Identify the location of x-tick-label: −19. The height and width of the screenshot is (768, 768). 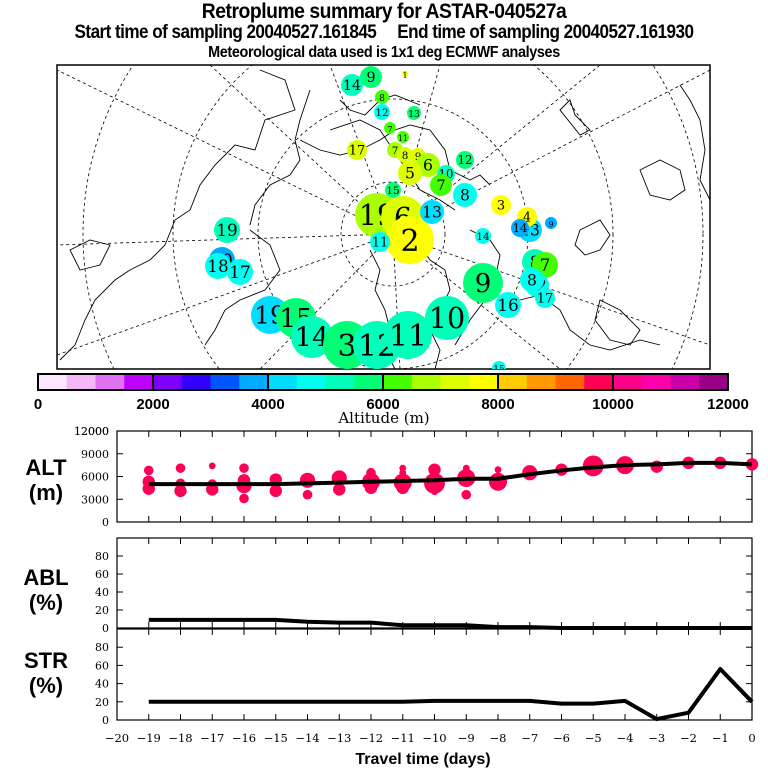
(149, 738).